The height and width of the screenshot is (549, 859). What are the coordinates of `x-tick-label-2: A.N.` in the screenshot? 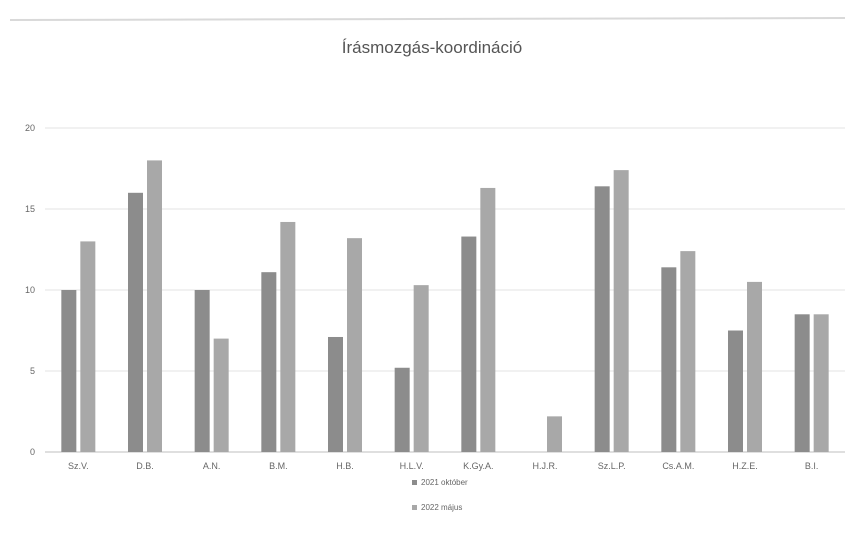 It's located at (212, 466).